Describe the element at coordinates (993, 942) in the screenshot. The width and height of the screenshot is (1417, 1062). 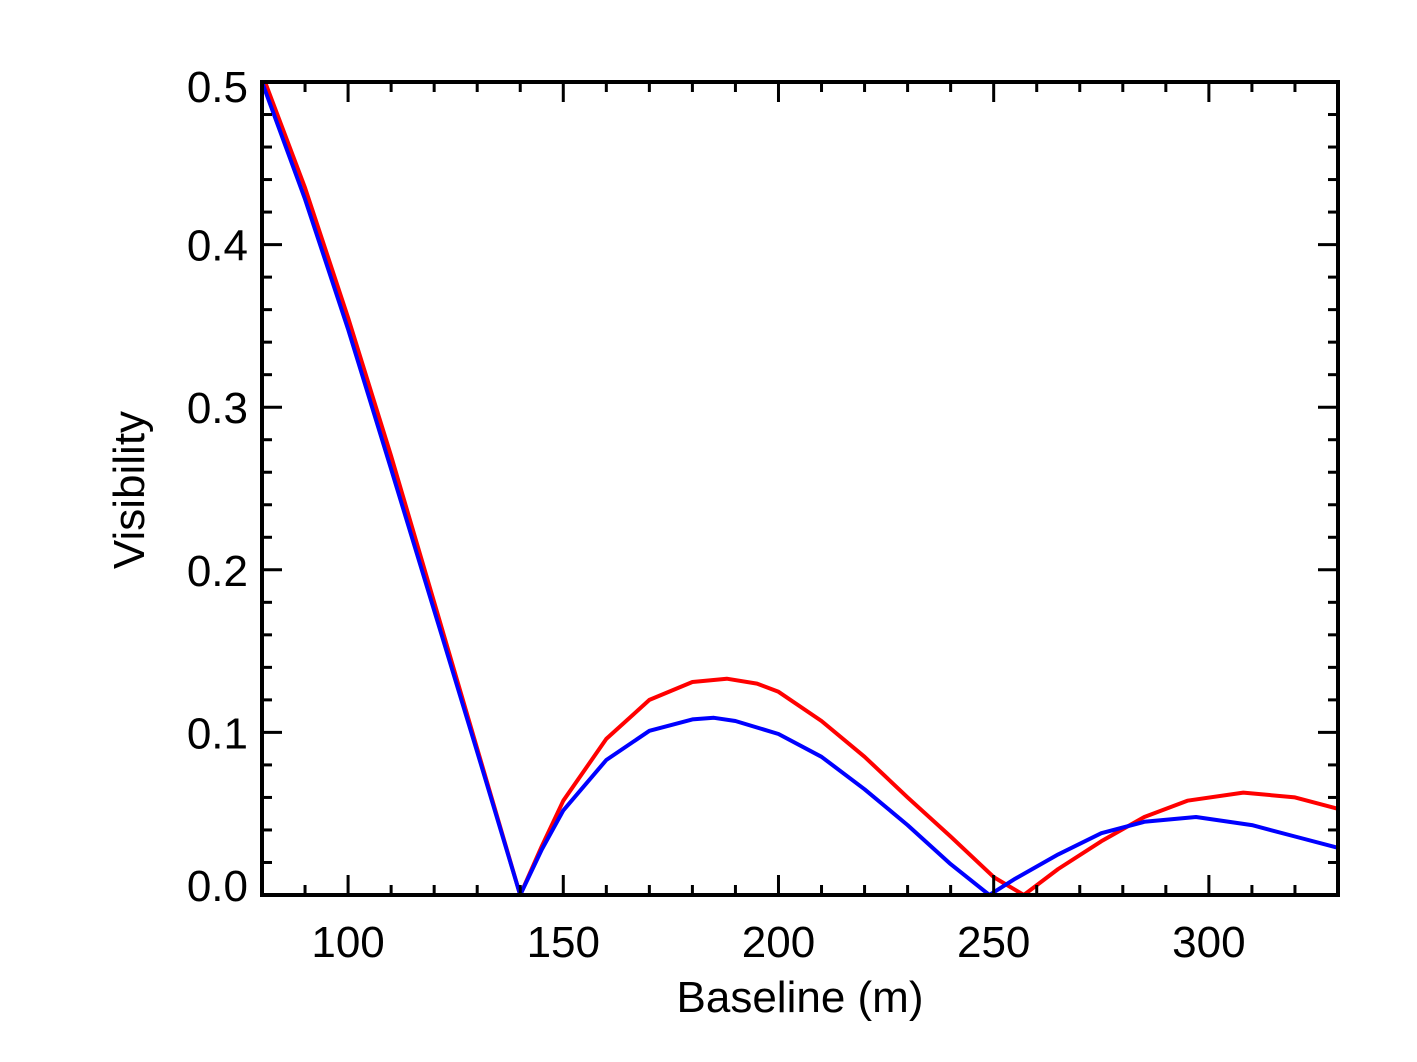
I see `x-tick-label: 250` at that location.